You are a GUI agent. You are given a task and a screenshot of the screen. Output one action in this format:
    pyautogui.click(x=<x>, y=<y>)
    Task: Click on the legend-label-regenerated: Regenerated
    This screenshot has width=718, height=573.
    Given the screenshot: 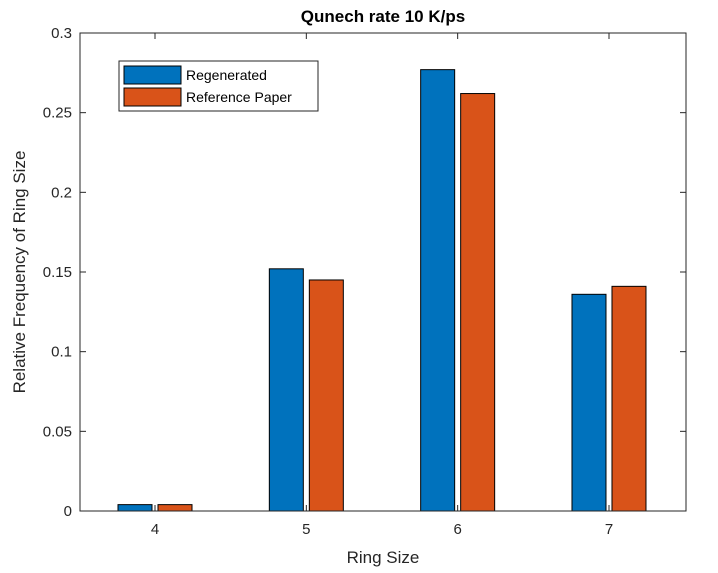 What is the action you would take?
    pyautogui.click(x=226, y=75)
    